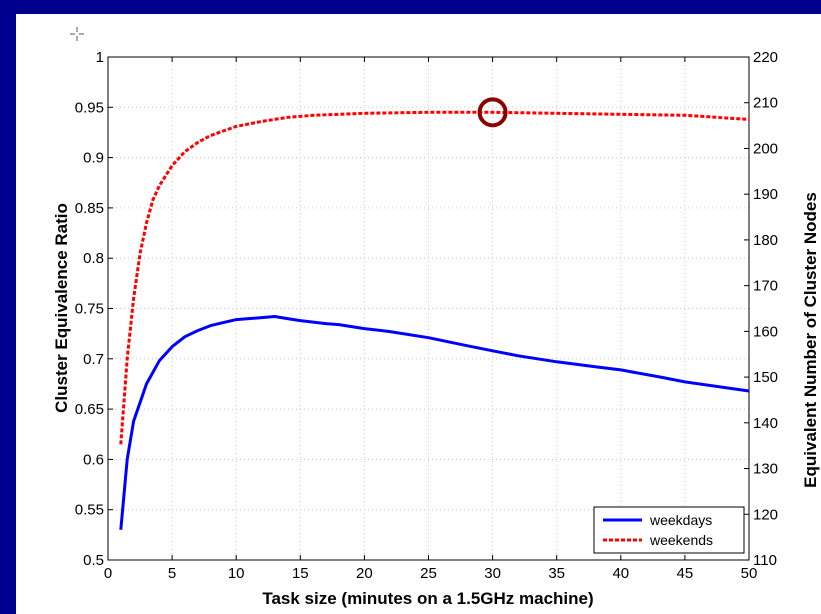 This screenshot has width=821, height=614. What do you see at coordinates (300, 573) in the screenshot?
I see `x-tick-label: 15` at bounding box center [300, 573].